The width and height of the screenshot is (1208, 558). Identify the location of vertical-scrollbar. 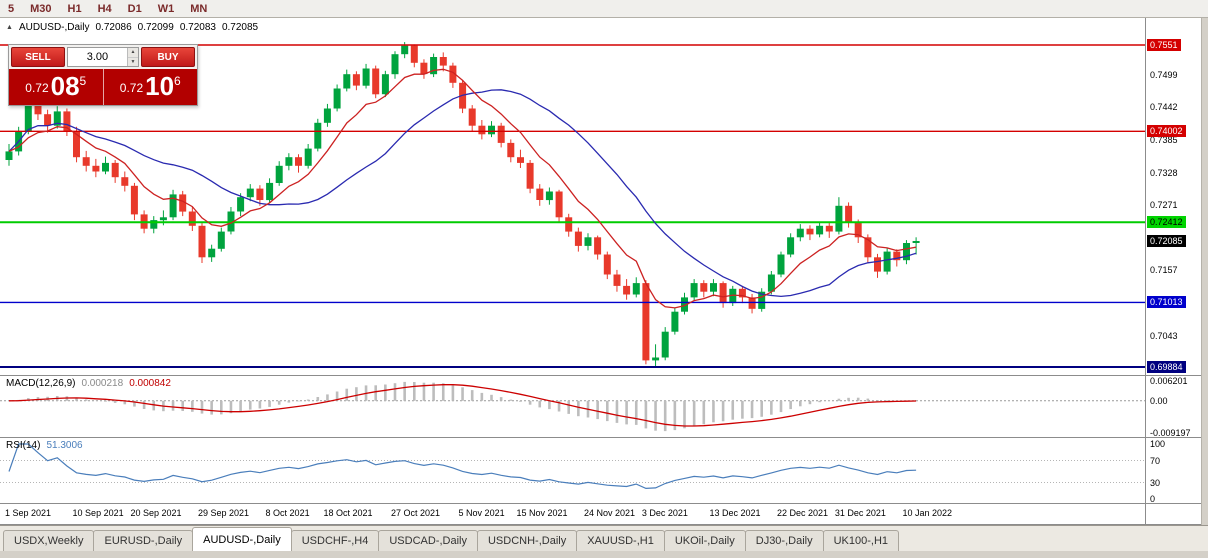
(1204, 271).